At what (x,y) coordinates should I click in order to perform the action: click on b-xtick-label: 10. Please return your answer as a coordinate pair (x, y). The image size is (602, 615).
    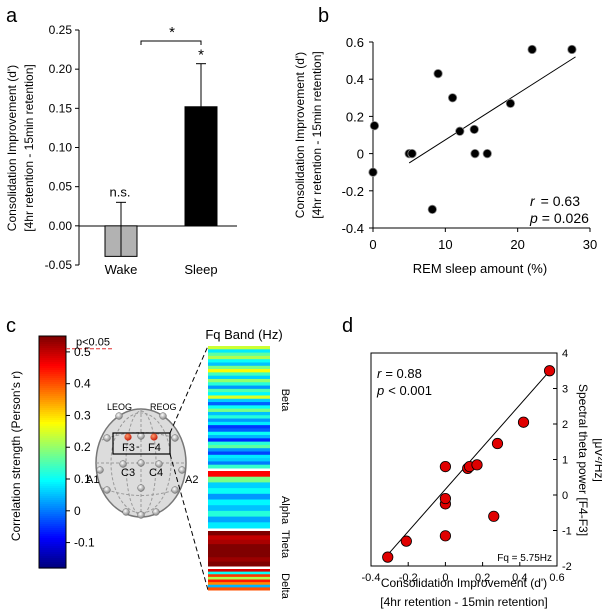
    Looking at the image, I should click on (445, 244).